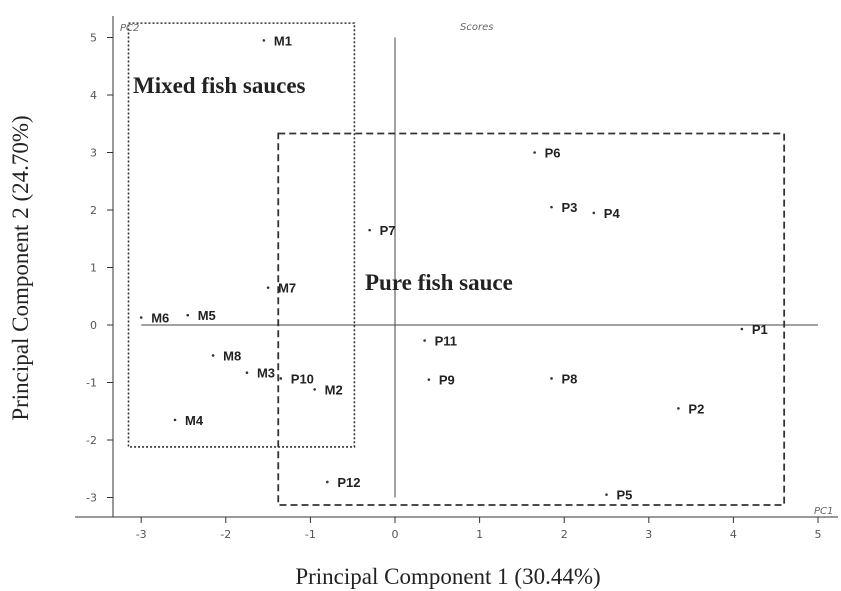  I want to click on point-label: M4, so click(194, 420).